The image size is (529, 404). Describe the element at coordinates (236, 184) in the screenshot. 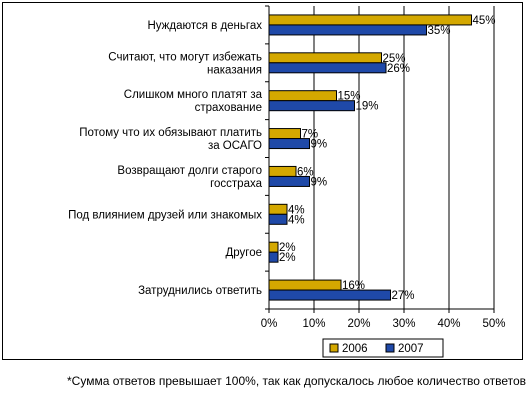

I see `category-label: госстраха` at that location.